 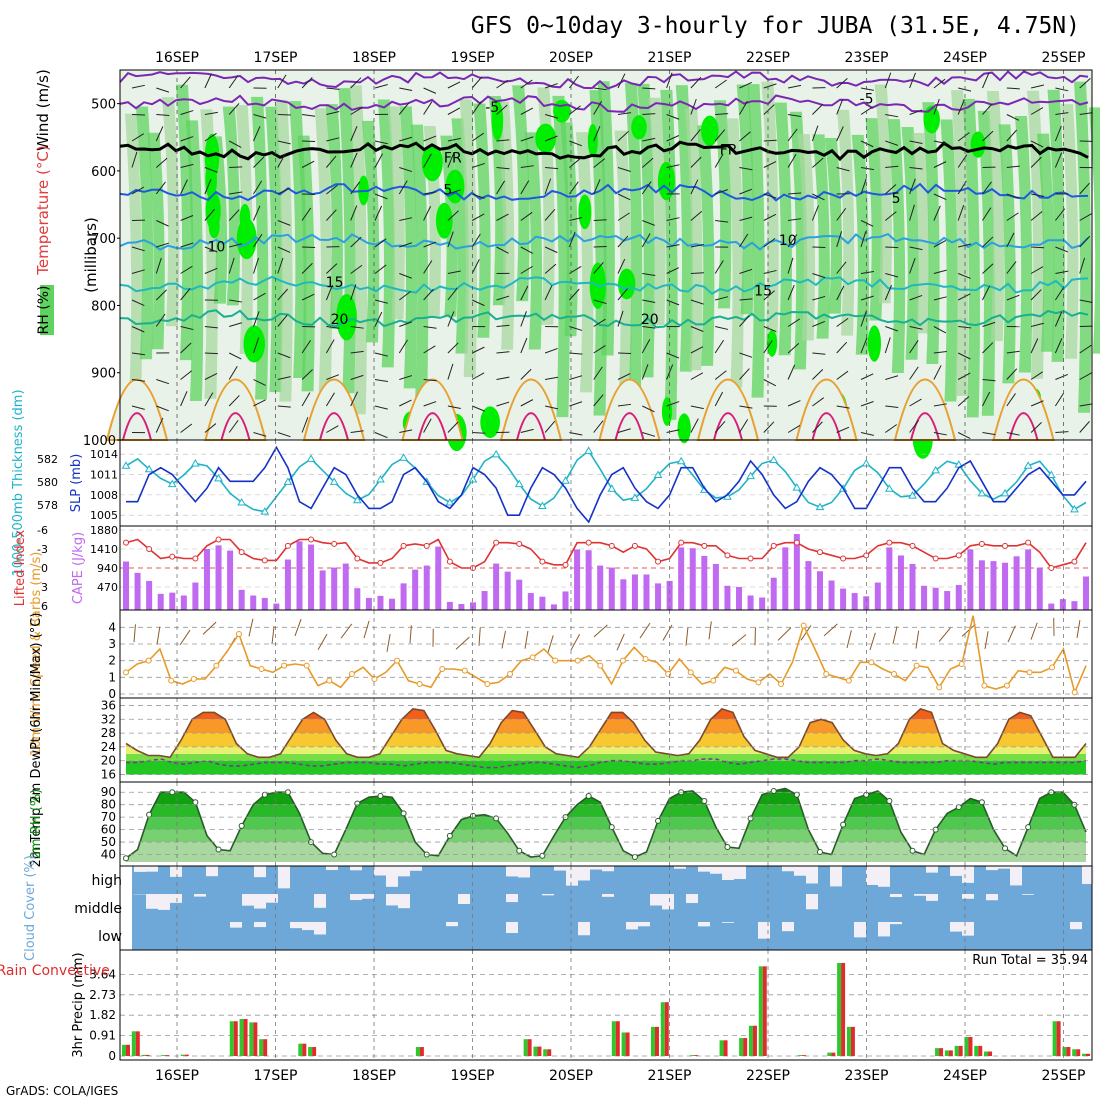 I want to click on wind-axis-label: 10m Wind Speed & Barbs (m/s), so click(x=36, y=654).